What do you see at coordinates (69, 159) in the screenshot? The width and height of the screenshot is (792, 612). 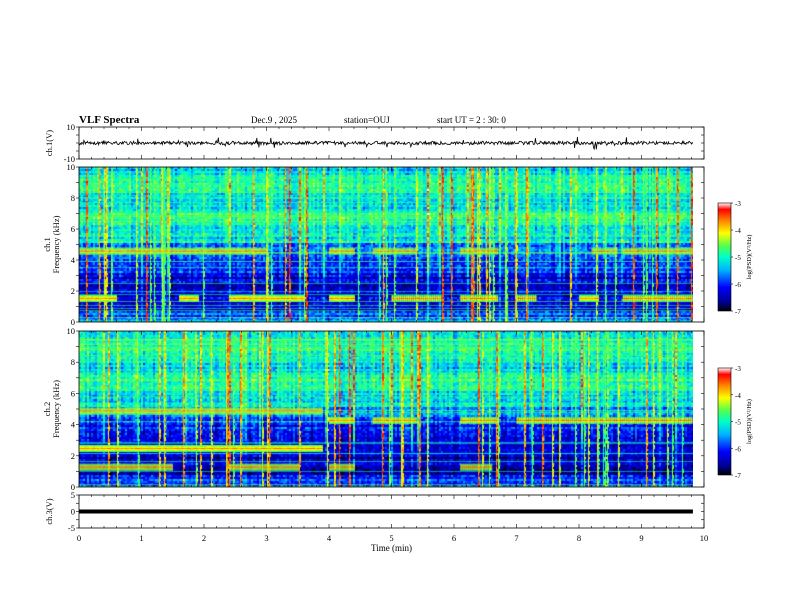 I see `y-tick-label: -10` at bounding box center [69, 159].